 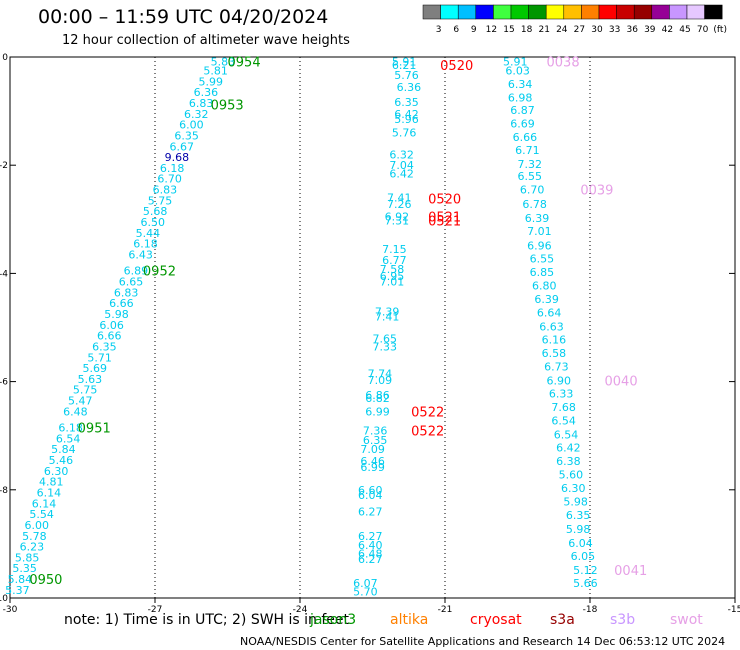 I want to click on swh-value: 6.89, so click(x=136, y=271).